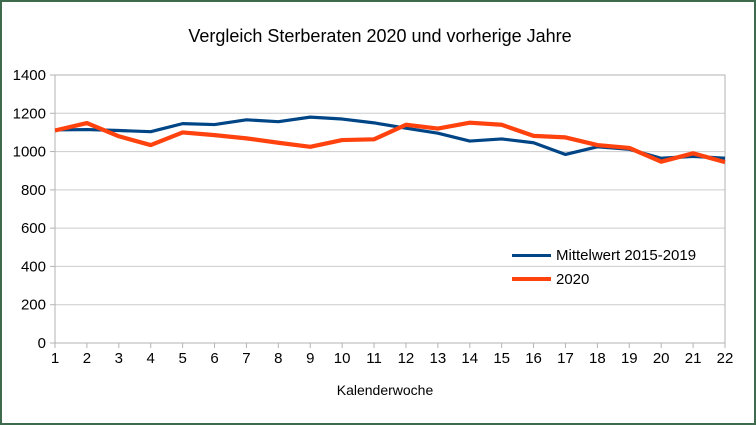  I want to click on x-tick-label-10: 10, so click(342, 358).